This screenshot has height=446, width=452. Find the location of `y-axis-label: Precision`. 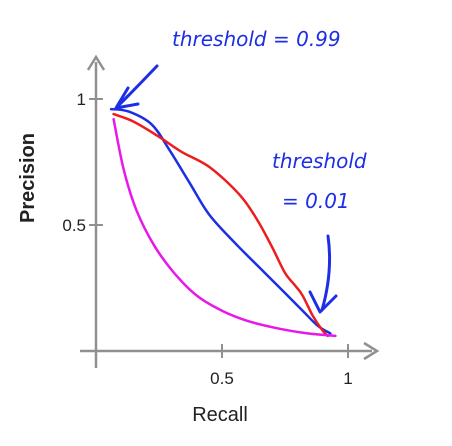

y-axis-label: Precision is located at coordinates (28, 178).